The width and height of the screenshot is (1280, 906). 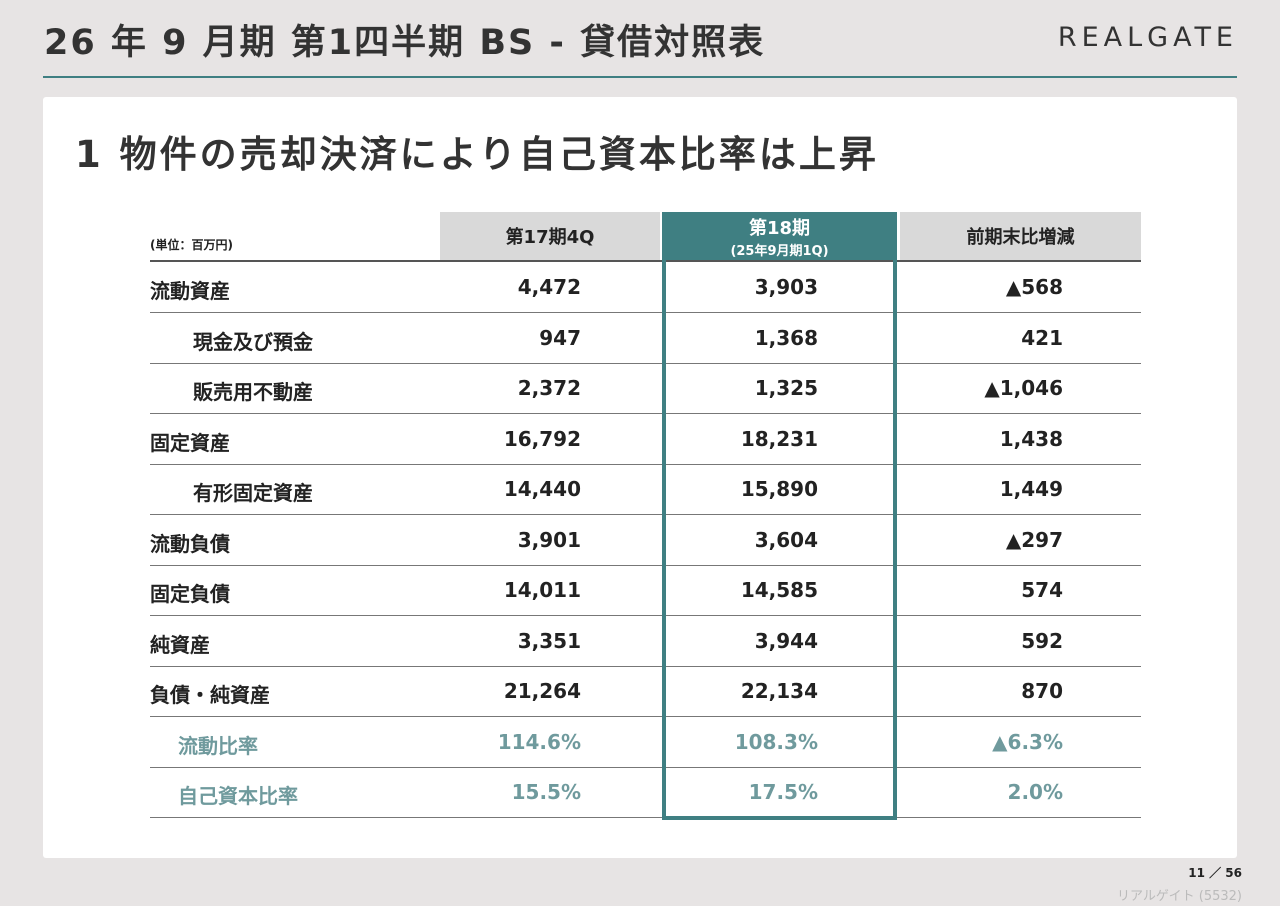 I want to click on cell-value: 14,440, so click(x=542, y=489).